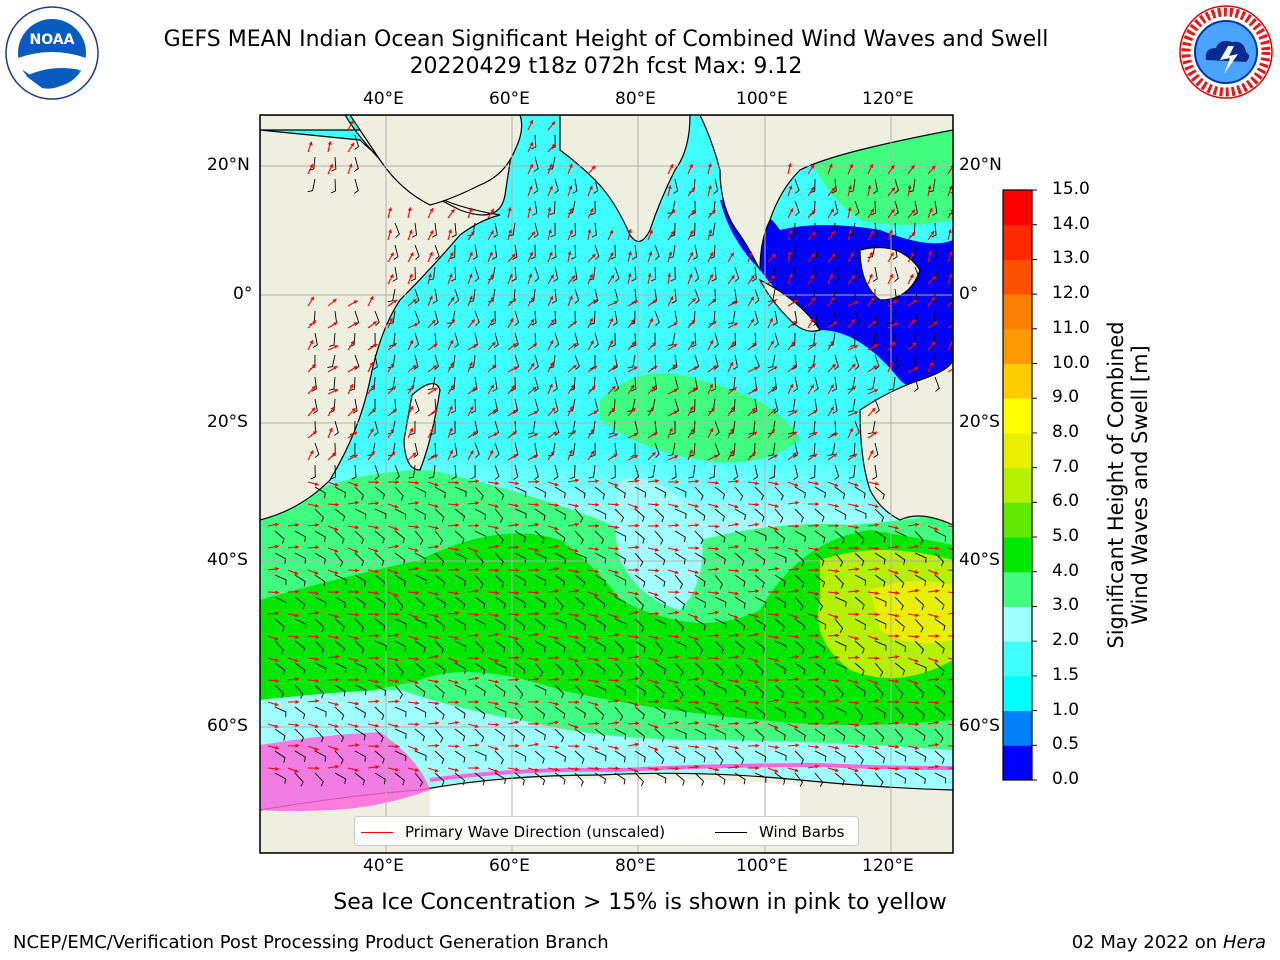 The width and height of the screenshot is (1280, 960). Describe the element at coordinates (1017, 693) in the screenshot. I see `colorbar-segment` at that location.